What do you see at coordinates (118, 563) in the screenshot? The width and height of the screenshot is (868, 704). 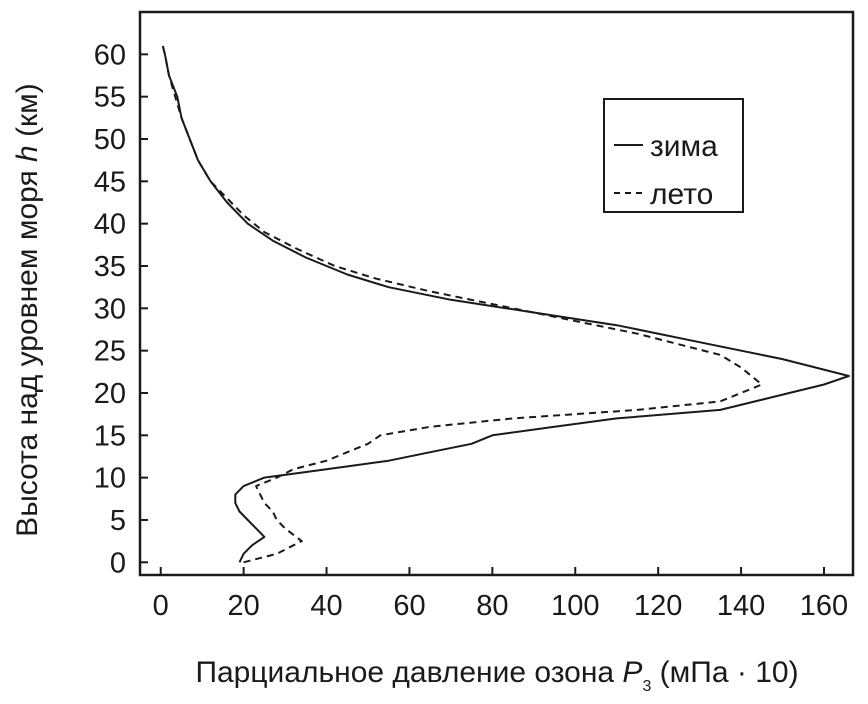 I see `y-tick-label: 0` at bounding box center [118, 563].